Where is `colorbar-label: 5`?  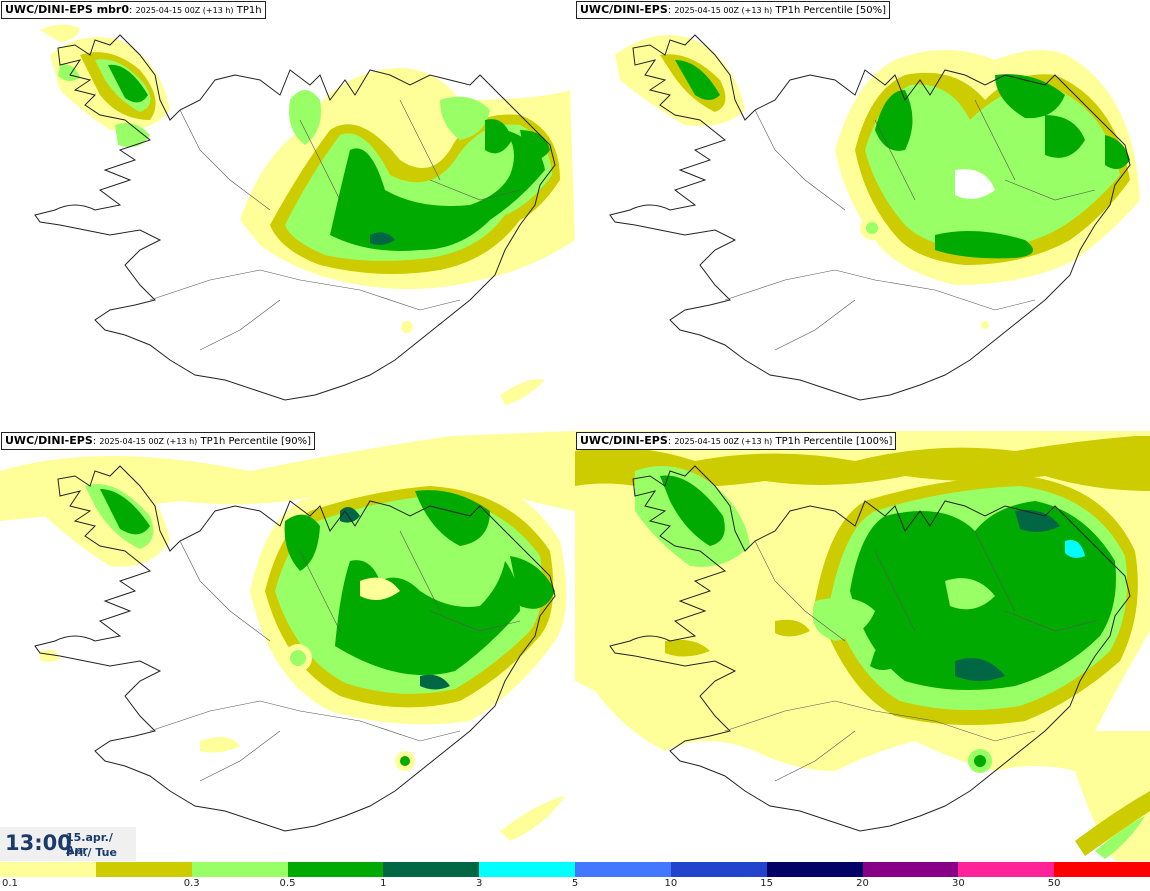 colorbar-label: 5 is located at coordinates (575, 883).